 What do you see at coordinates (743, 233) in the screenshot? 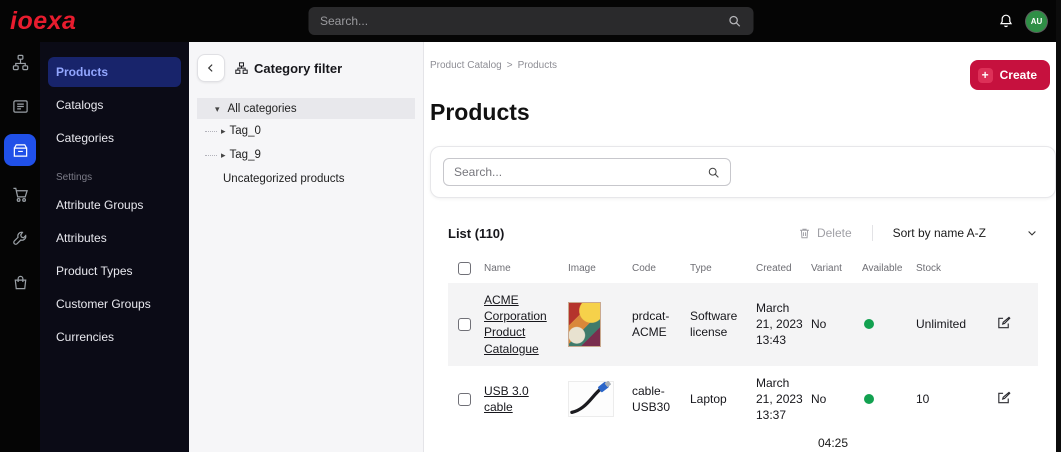
I see `list-header: List (110) Delete Sort by` at bounding box center [743, 233].